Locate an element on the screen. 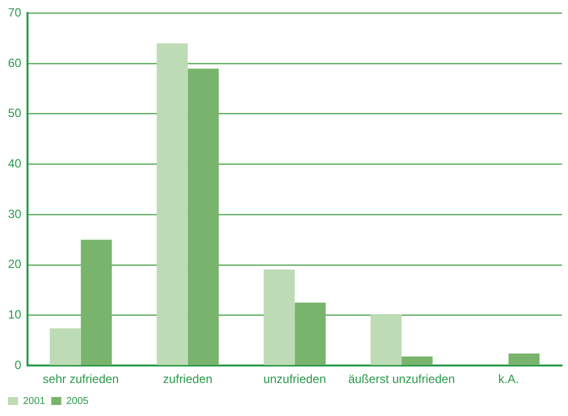 This screenshot has width=568, height=416. y-tick-label: 20 is located at coordinates (15, 264).